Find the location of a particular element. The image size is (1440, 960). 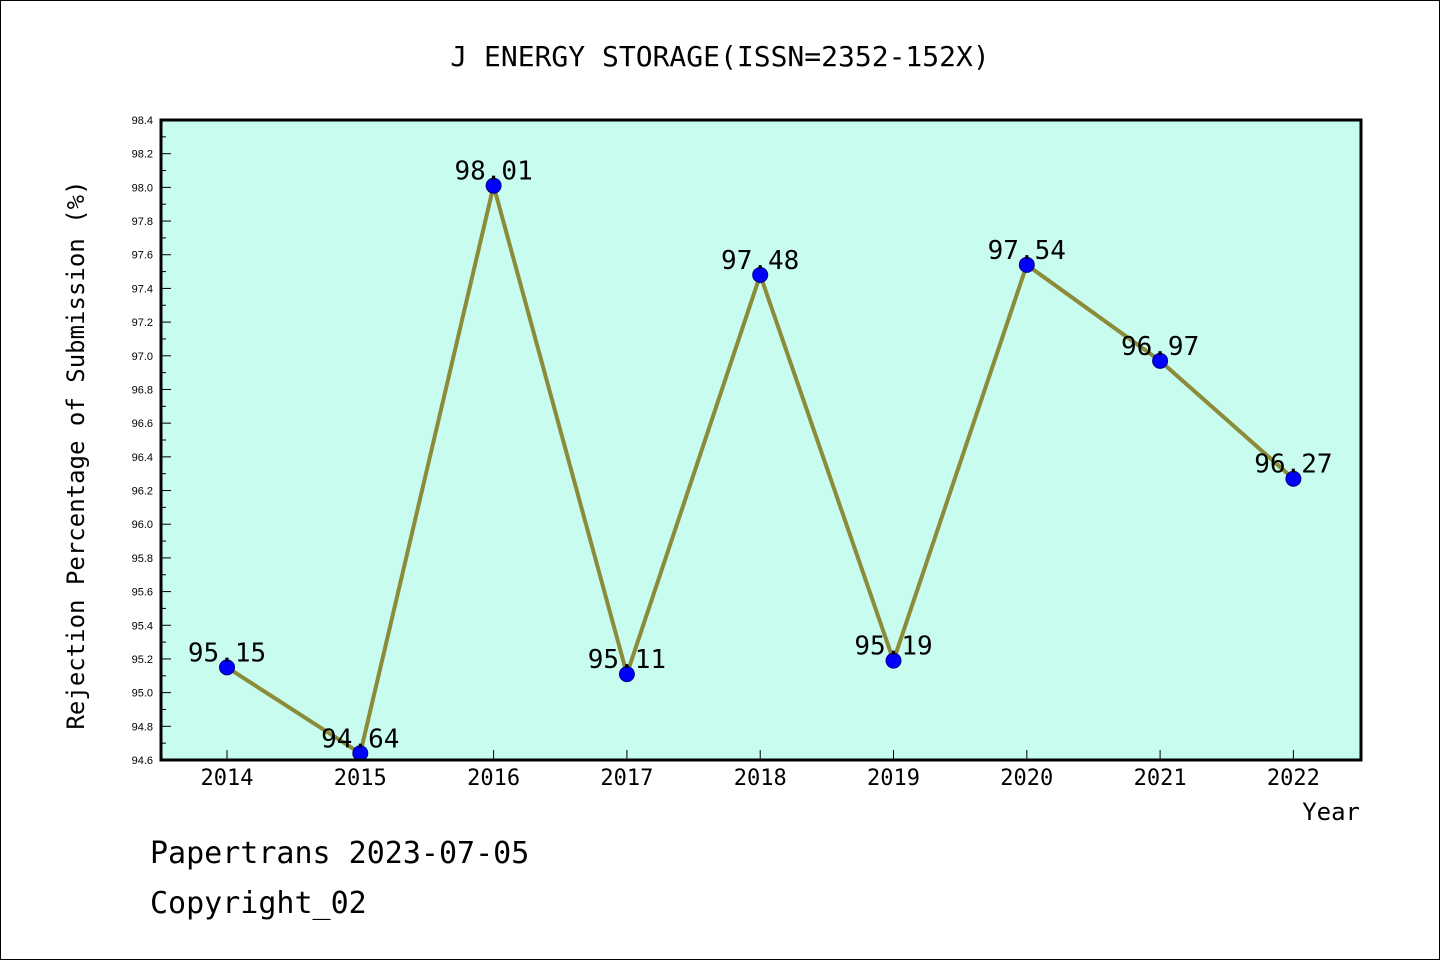

y-tick-label-96.8: 96.8 is located at coordinates (142, 390).